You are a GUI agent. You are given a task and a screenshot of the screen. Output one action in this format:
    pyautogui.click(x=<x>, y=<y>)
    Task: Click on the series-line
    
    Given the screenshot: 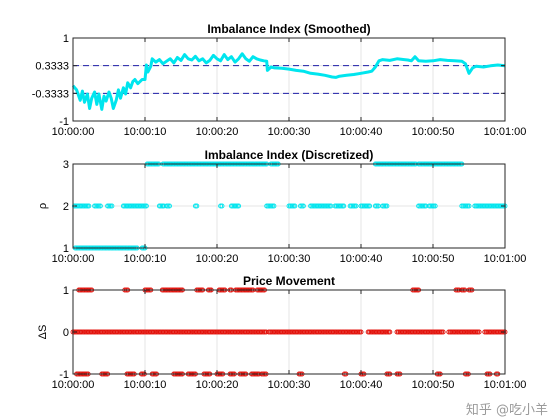 What is the action you would take?
    pyautogui.click(x=288, y=81)
    